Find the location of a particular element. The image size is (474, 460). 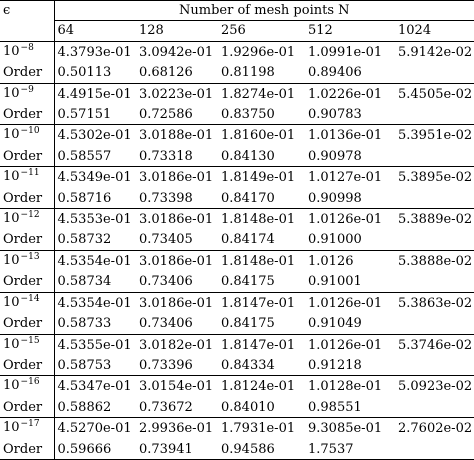

epsilon-exponent: −10 is located at coordinates (30, 131).